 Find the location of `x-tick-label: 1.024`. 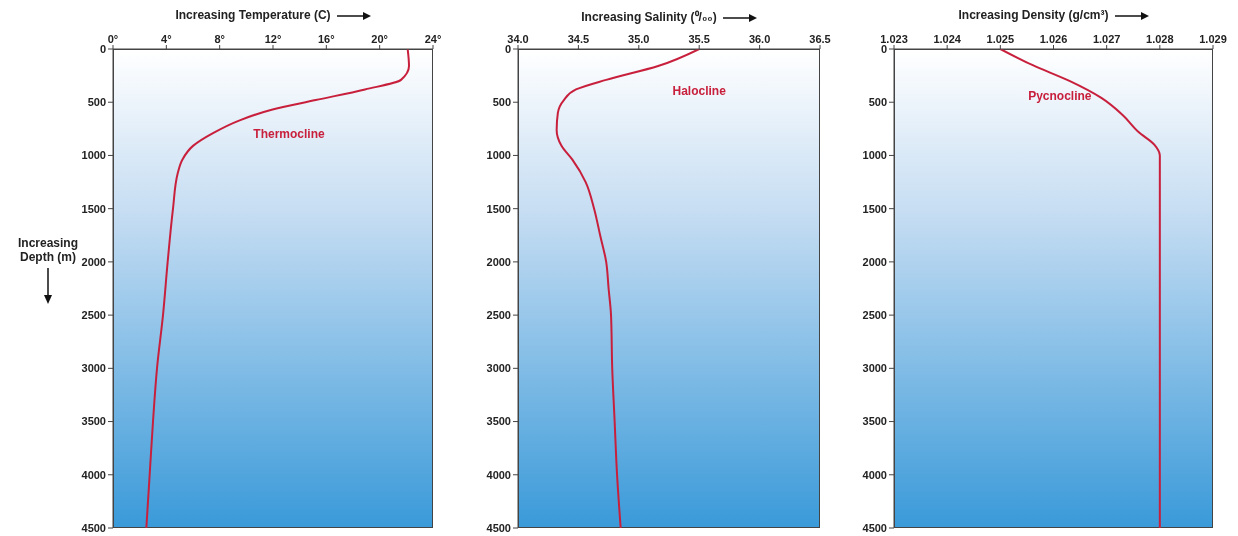

x-tick-label: 1.024 is located at coordinates (947, 39).